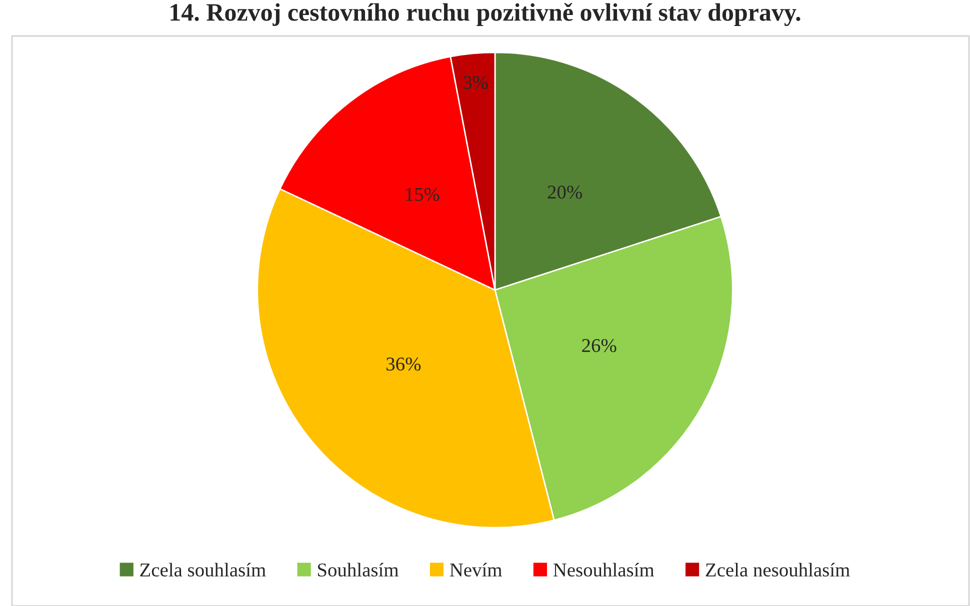 This screenshot has height=606, width=970. Describe the element at coordinates (778, 569) in the screenshot. I see `legend-label: Zcela nesouhlasím` at that location.